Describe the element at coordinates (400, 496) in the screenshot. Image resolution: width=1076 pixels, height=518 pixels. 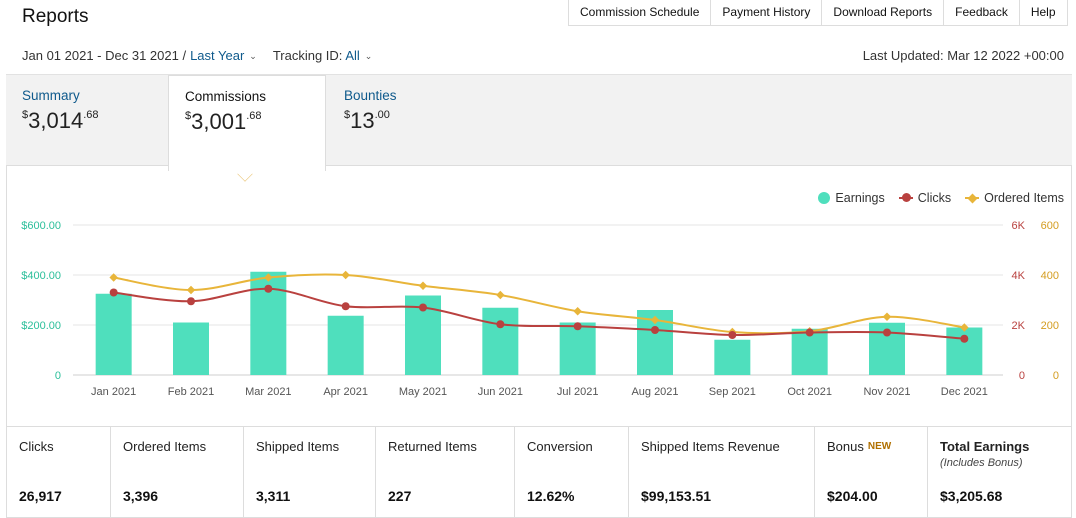
I see `stat-value: 227` at that location.